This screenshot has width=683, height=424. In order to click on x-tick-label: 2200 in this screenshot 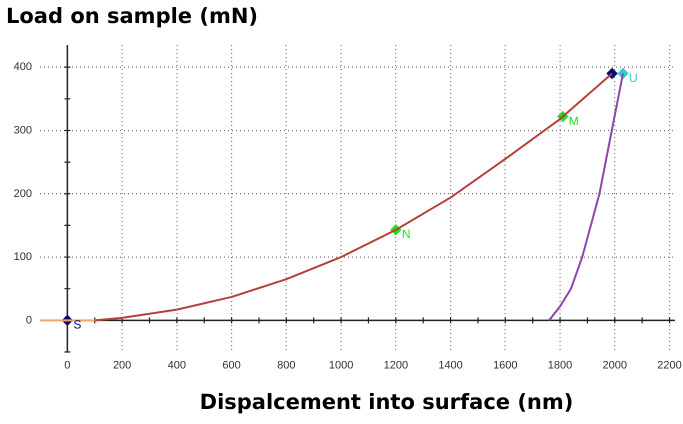, I will do `click(669, 366)`.